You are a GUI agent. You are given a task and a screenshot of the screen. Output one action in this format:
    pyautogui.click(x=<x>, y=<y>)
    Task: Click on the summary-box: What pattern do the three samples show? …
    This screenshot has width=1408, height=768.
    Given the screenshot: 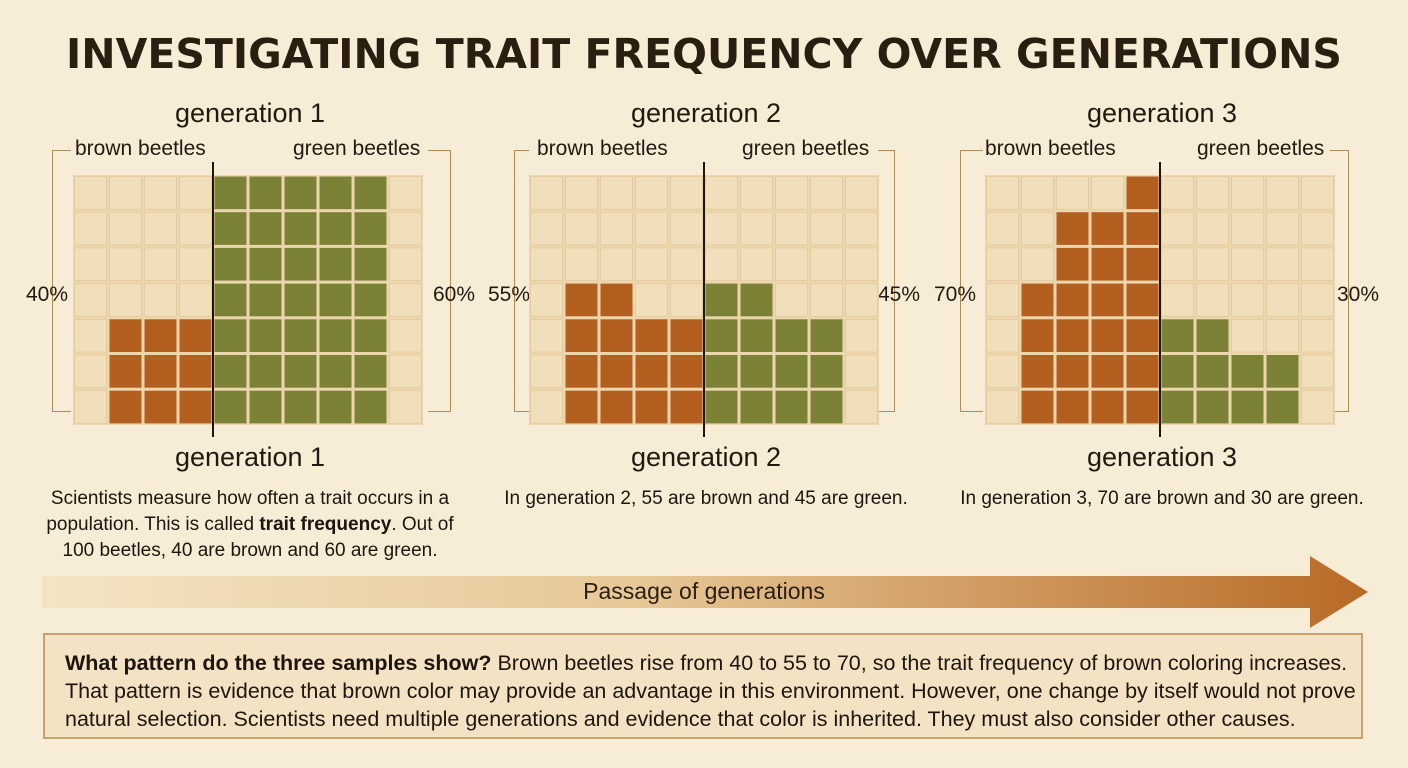 What is the action you would take?
    pyautogui.click(x=703, y=686)
    